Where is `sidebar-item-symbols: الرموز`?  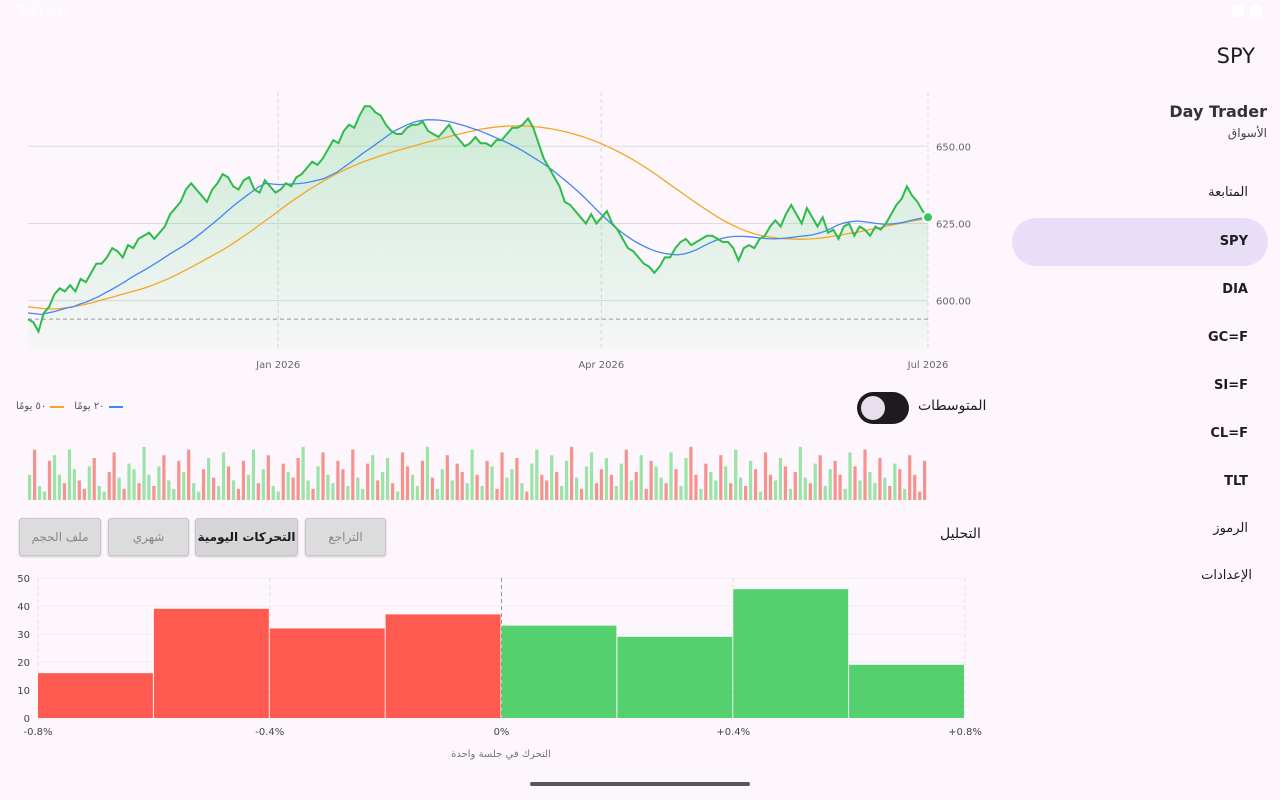
sidebar-item-symbols: الرموز is located at coordinates (1230, 528).